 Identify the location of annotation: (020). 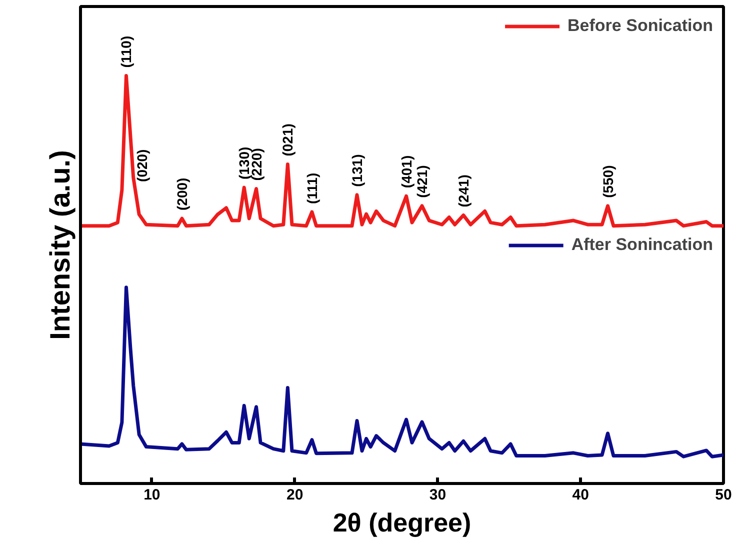
(142, 165).